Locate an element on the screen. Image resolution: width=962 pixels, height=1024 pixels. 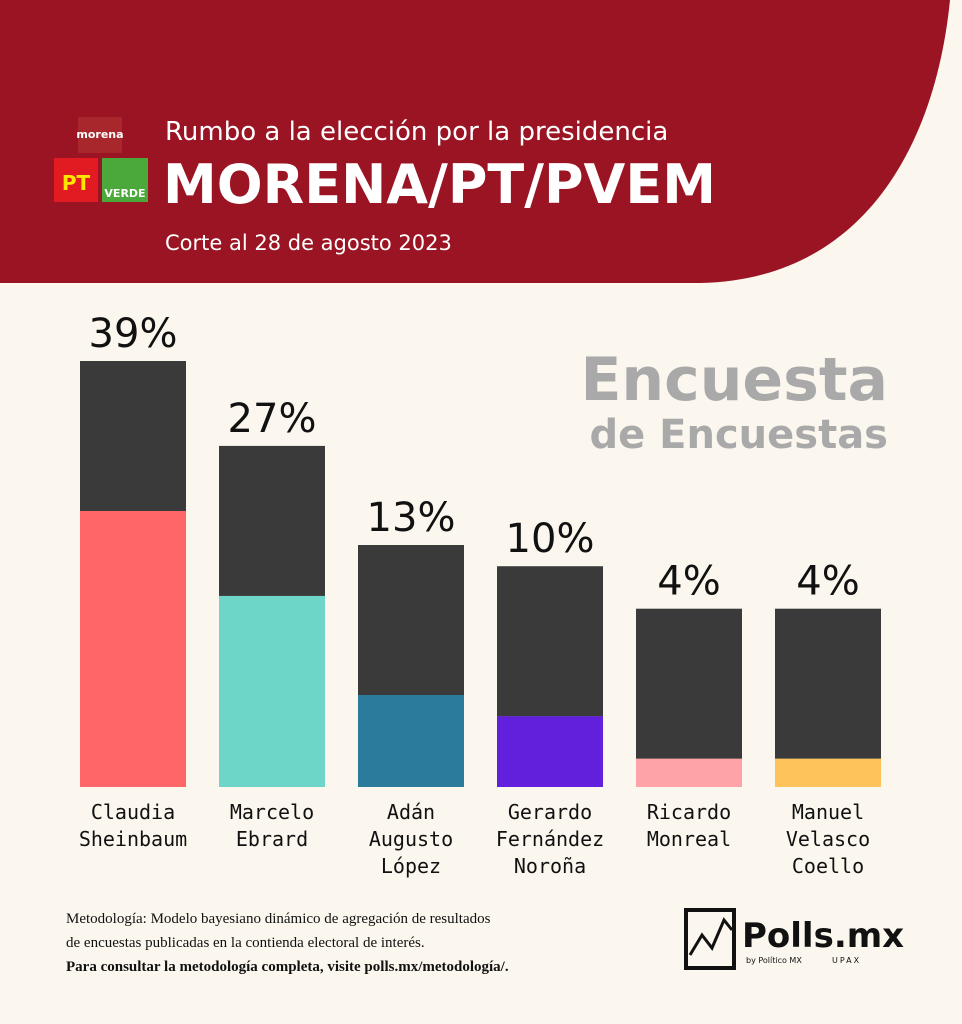
category-label: Marcelo is located at coordinates (272, 812).